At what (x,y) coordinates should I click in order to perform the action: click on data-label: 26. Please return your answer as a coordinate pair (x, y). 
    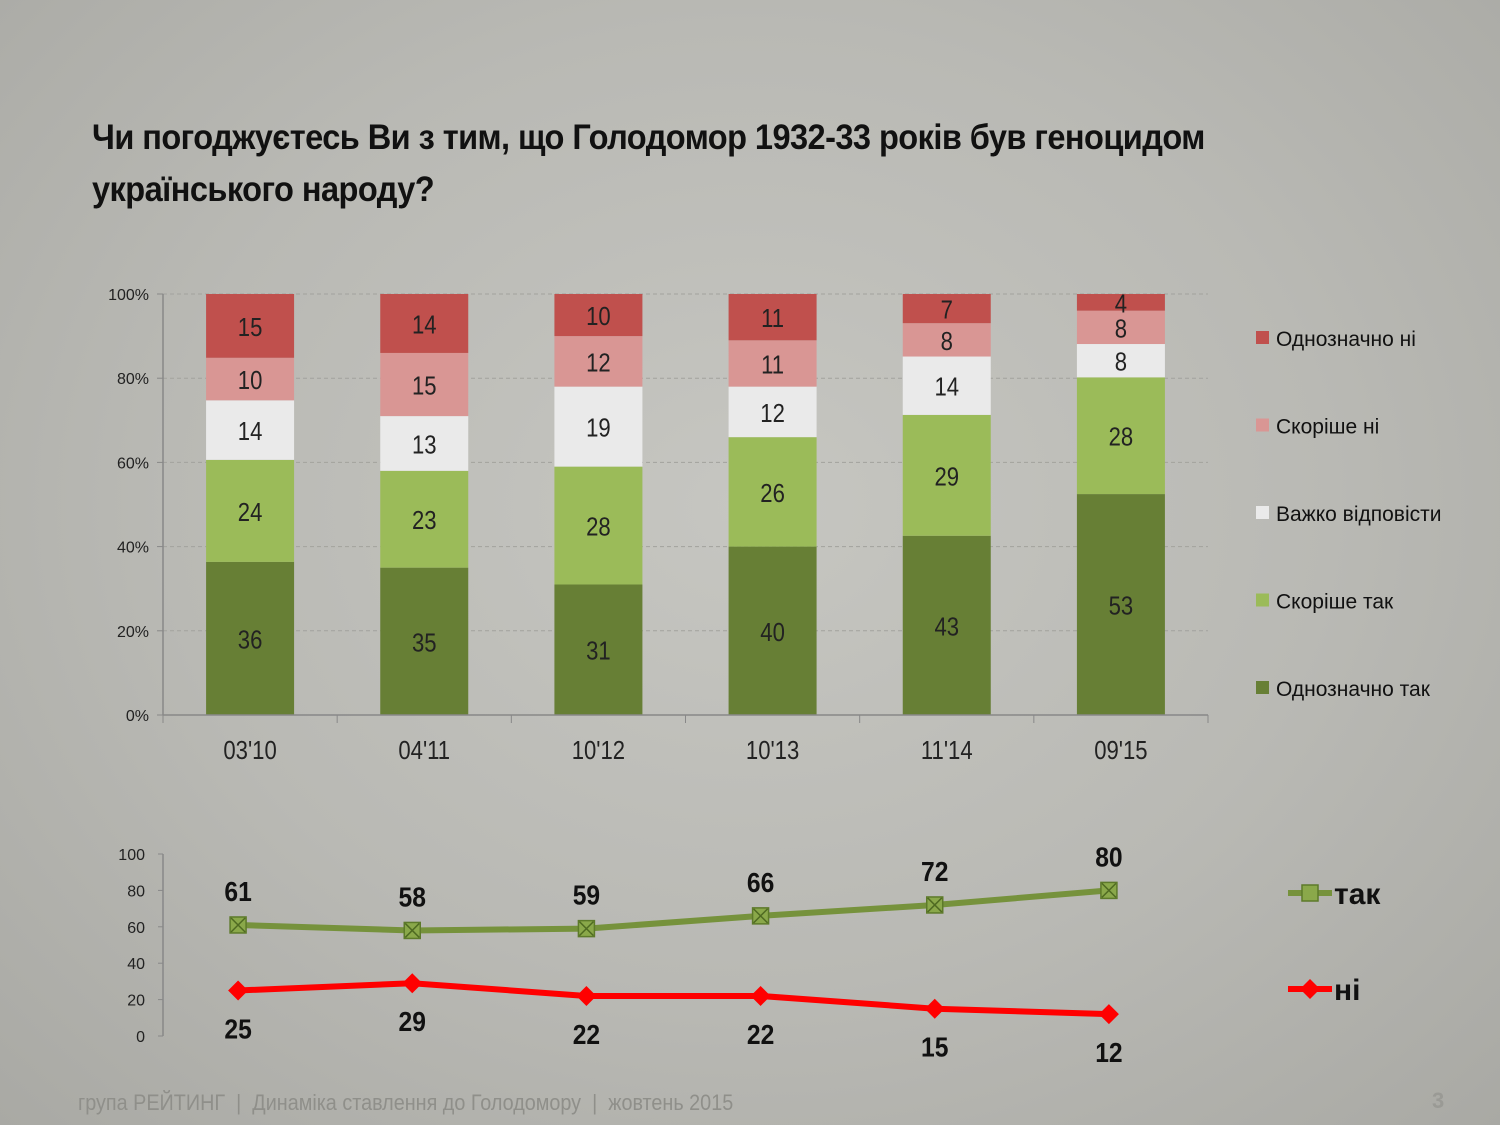
    Looking at the image, I should click on (772, 493).